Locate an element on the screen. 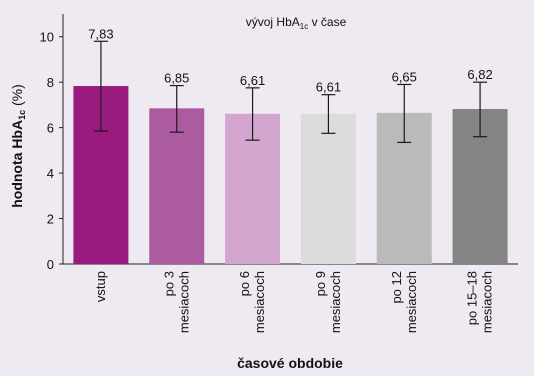  y-tick-label: 8 is located at coordinates (50, 82).